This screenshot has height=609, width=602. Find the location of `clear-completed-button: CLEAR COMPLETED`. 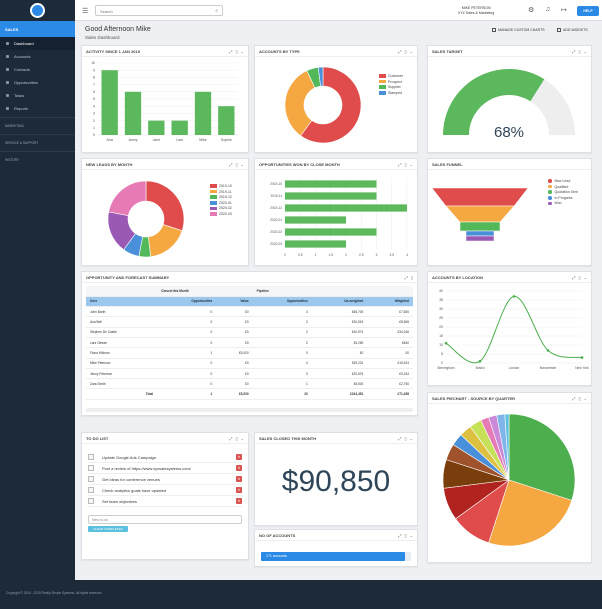

clear-completed-button: CLEAR COMPLETED is located at coordinates (108, 529).